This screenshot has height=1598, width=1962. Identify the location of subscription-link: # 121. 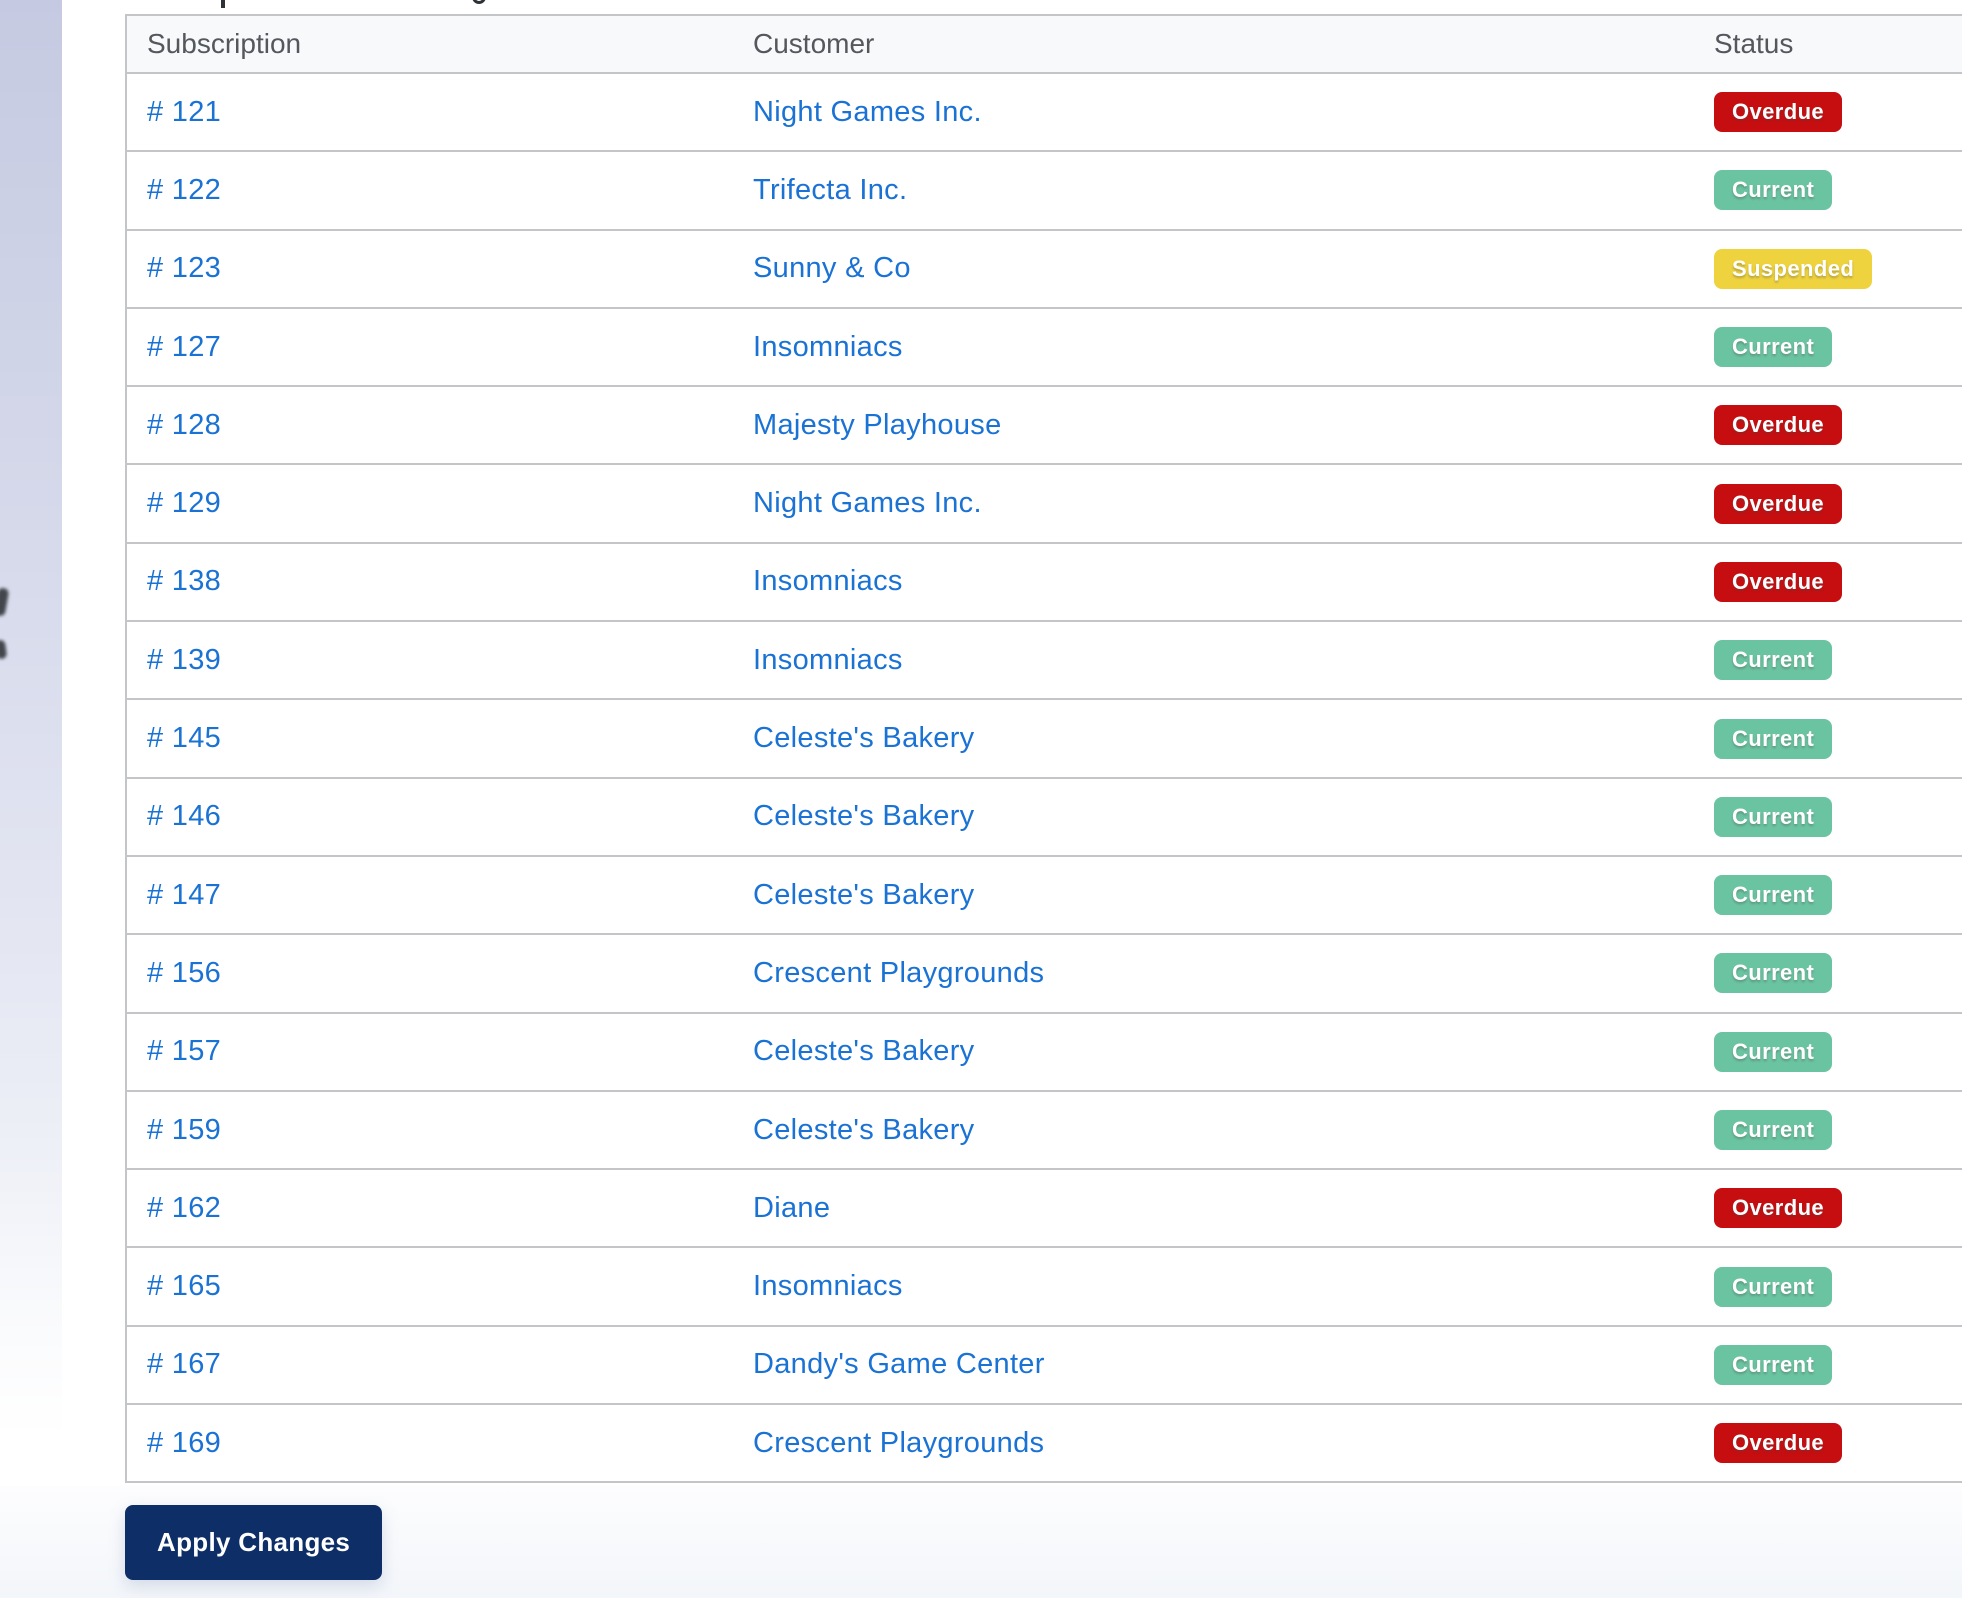
(184, 111).